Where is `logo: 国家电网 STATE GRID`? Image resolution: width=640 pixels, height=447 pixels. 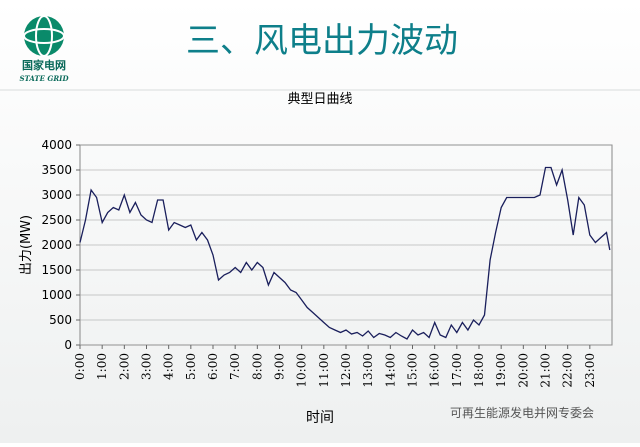 logo: 国家电网 STATE GRID is located at coordinates (44, 49).